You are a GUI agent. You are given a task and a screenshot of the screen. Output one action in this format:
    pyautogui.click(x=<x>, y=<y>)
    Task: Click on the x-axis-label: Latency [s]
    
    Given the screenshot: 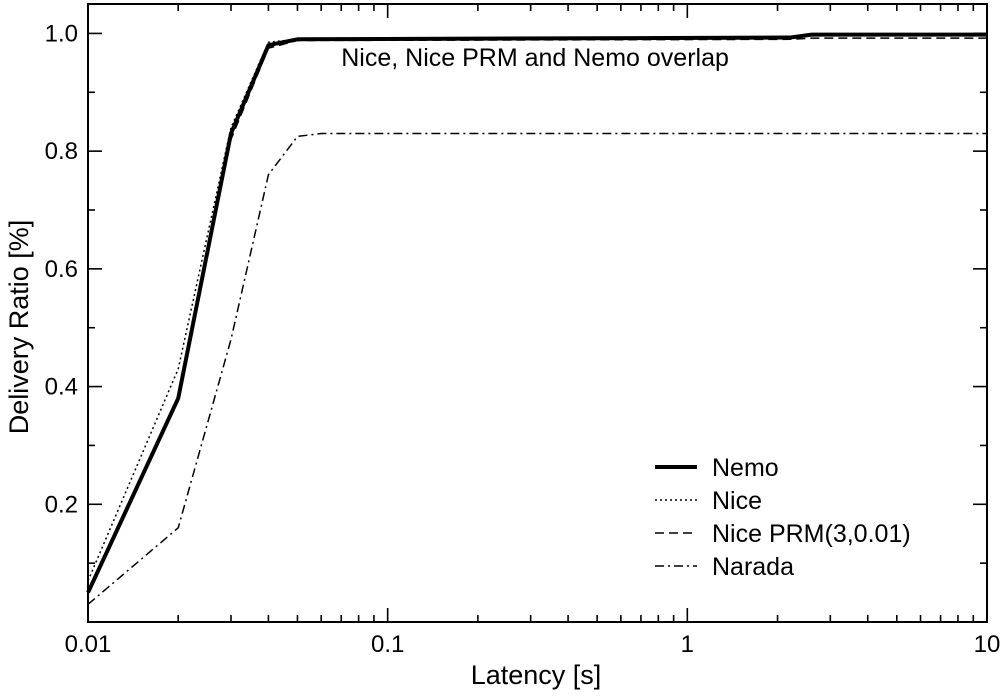 What is the action you would take?
    pyautogui.click(x=536, y=675)
    